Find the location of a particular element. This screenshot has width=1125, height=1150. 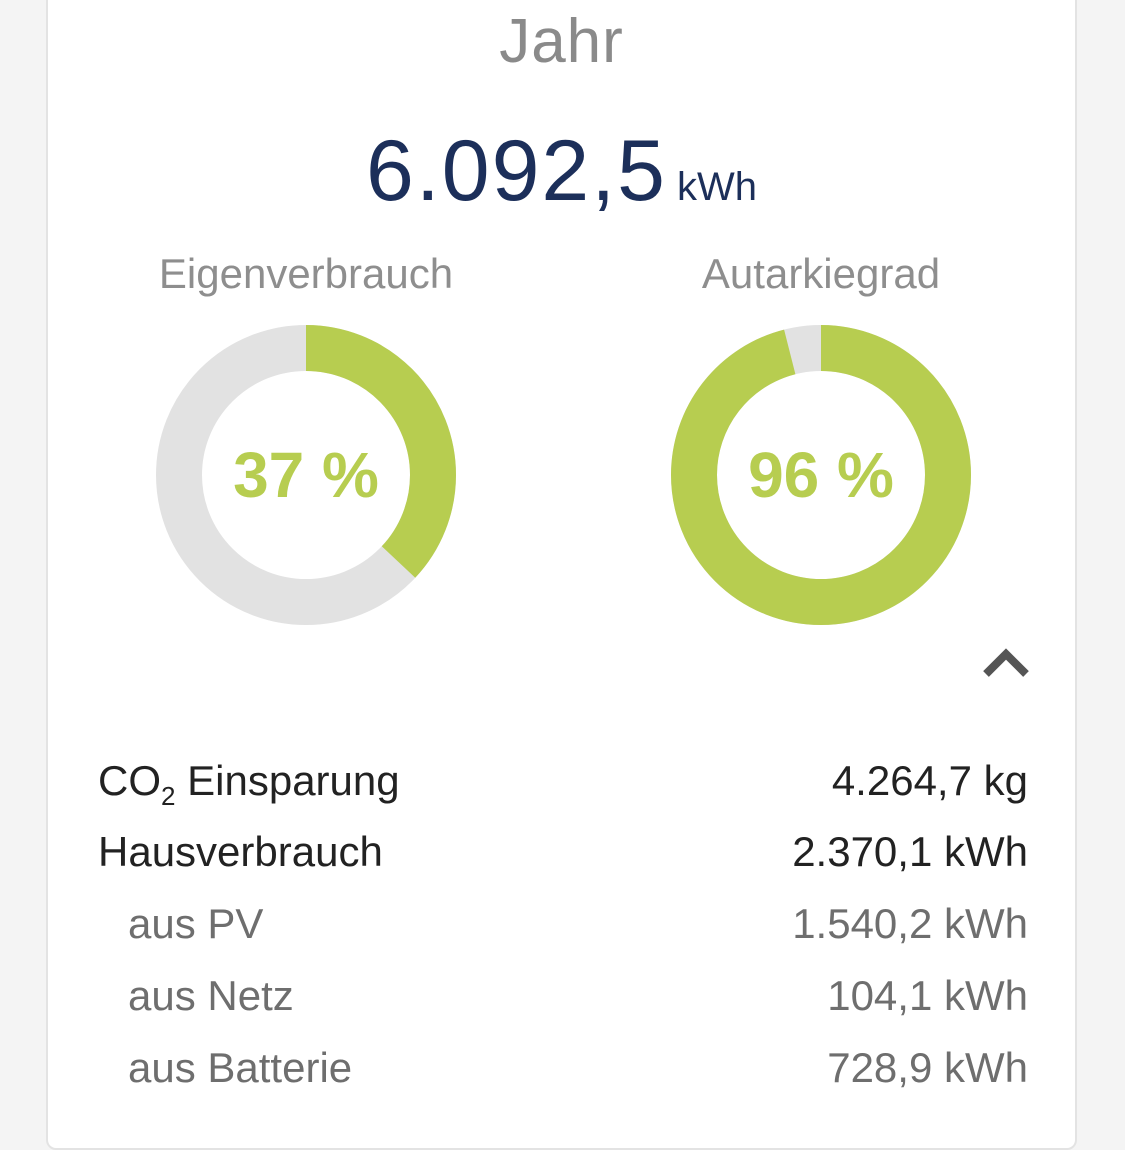

from-grid-value: 104,1 kWh is located at coordinates (927, 995).